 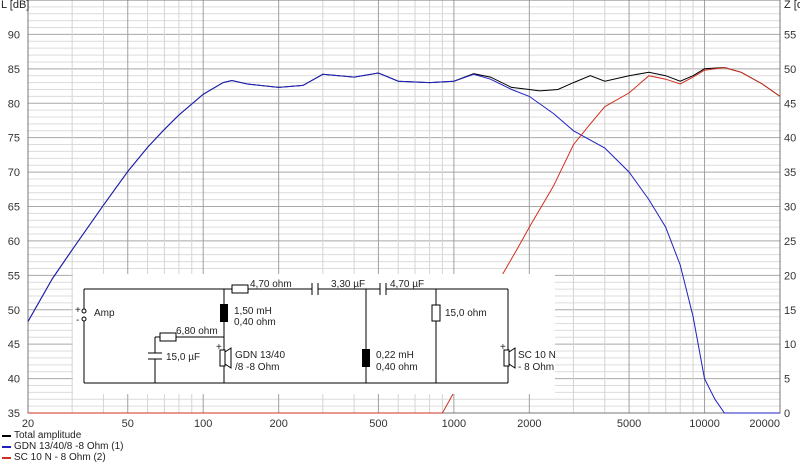 I want to click on x-tick-label: 5000, so click(x=629, y=424).